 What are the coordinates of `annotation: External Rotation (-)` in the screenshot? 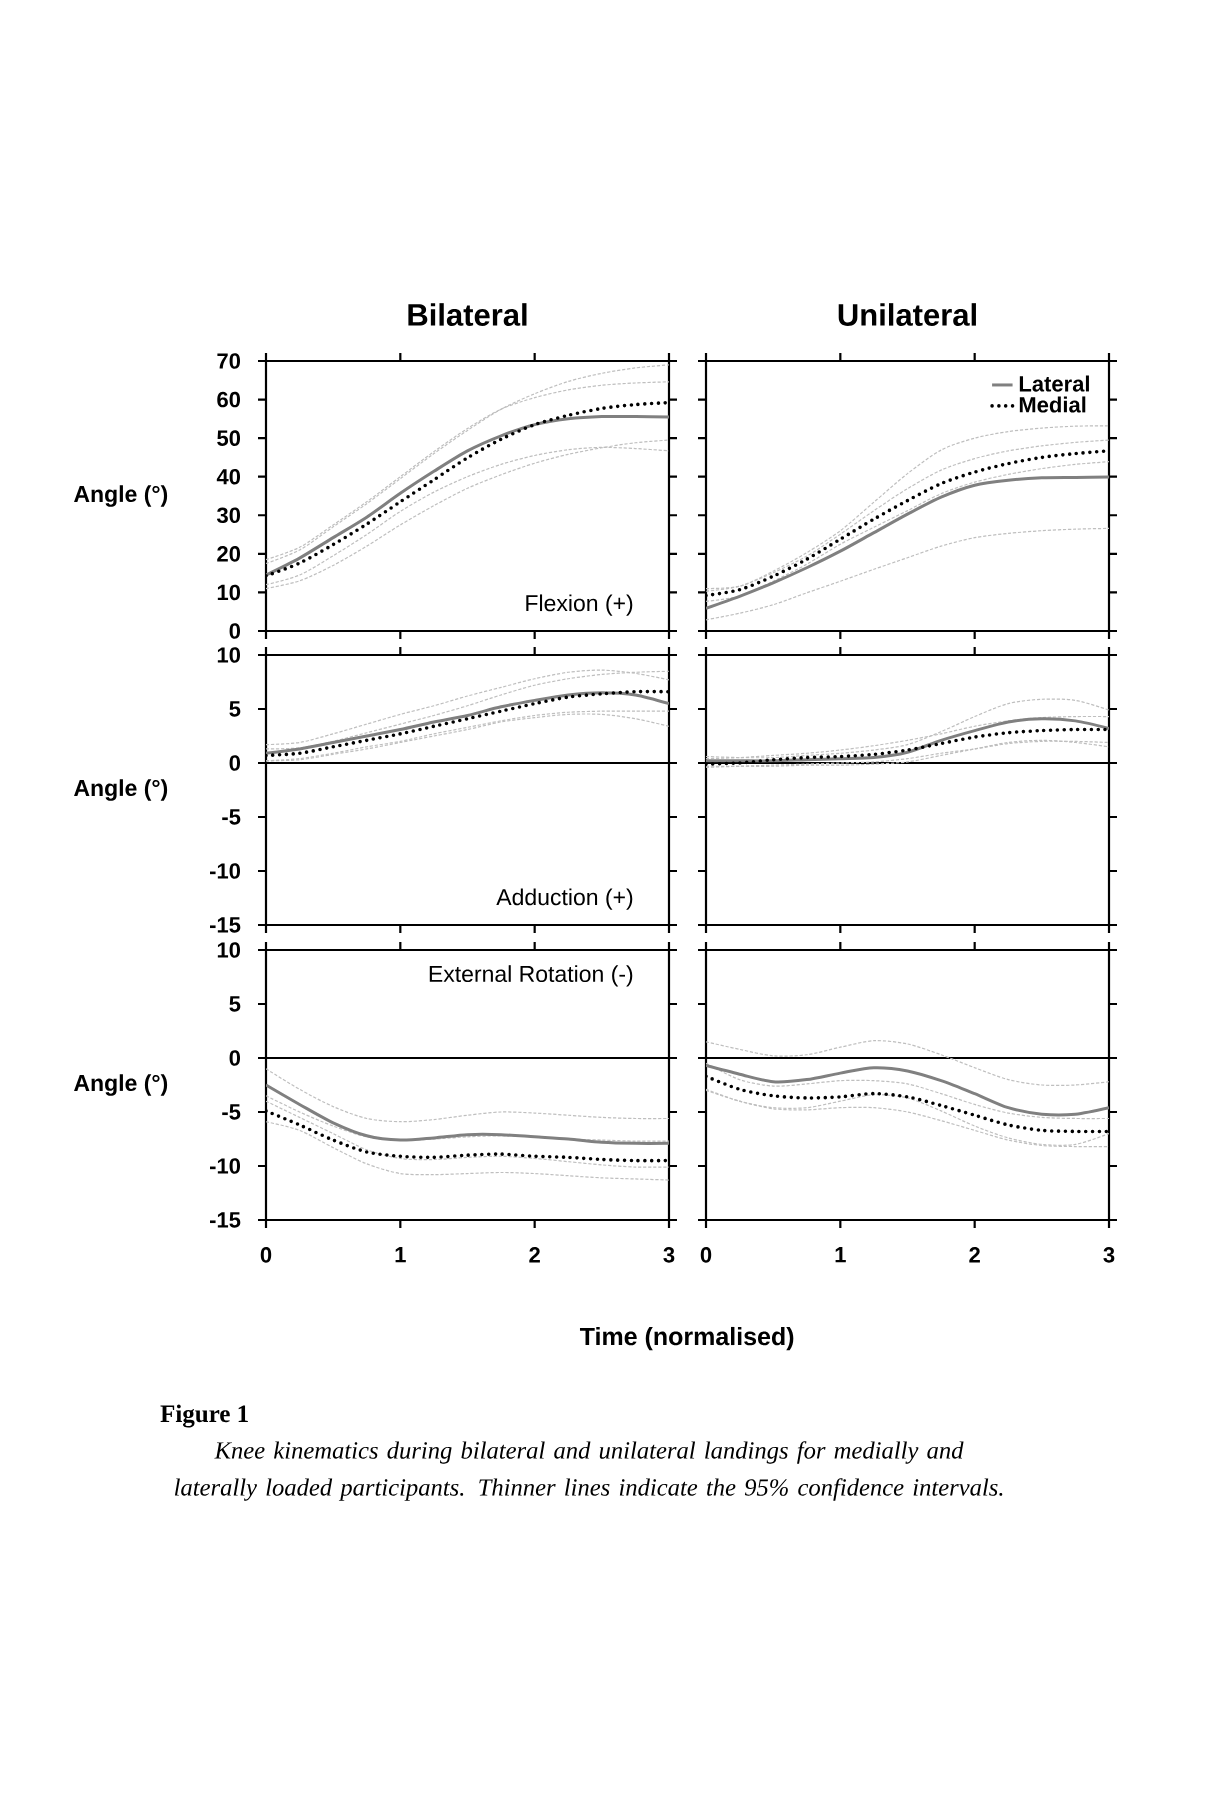 It's located at (531, 976).